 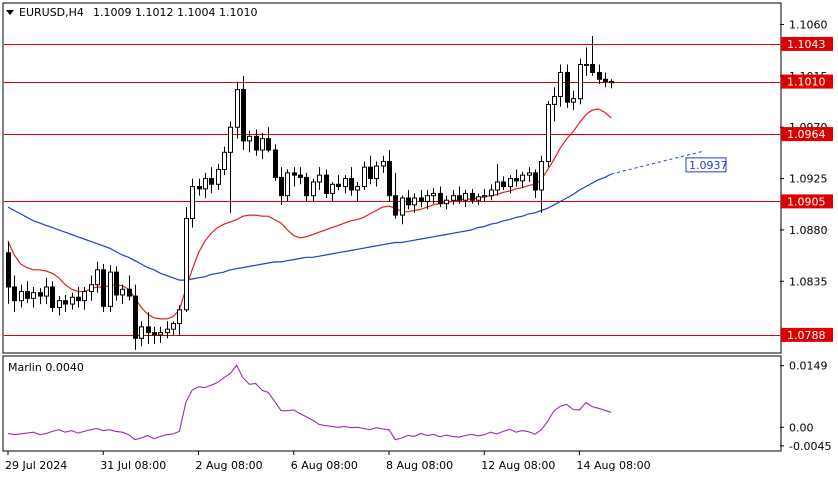 I want to click on time-tick-label-3: 6 Aug 08:00, so click(x=324, y=465).